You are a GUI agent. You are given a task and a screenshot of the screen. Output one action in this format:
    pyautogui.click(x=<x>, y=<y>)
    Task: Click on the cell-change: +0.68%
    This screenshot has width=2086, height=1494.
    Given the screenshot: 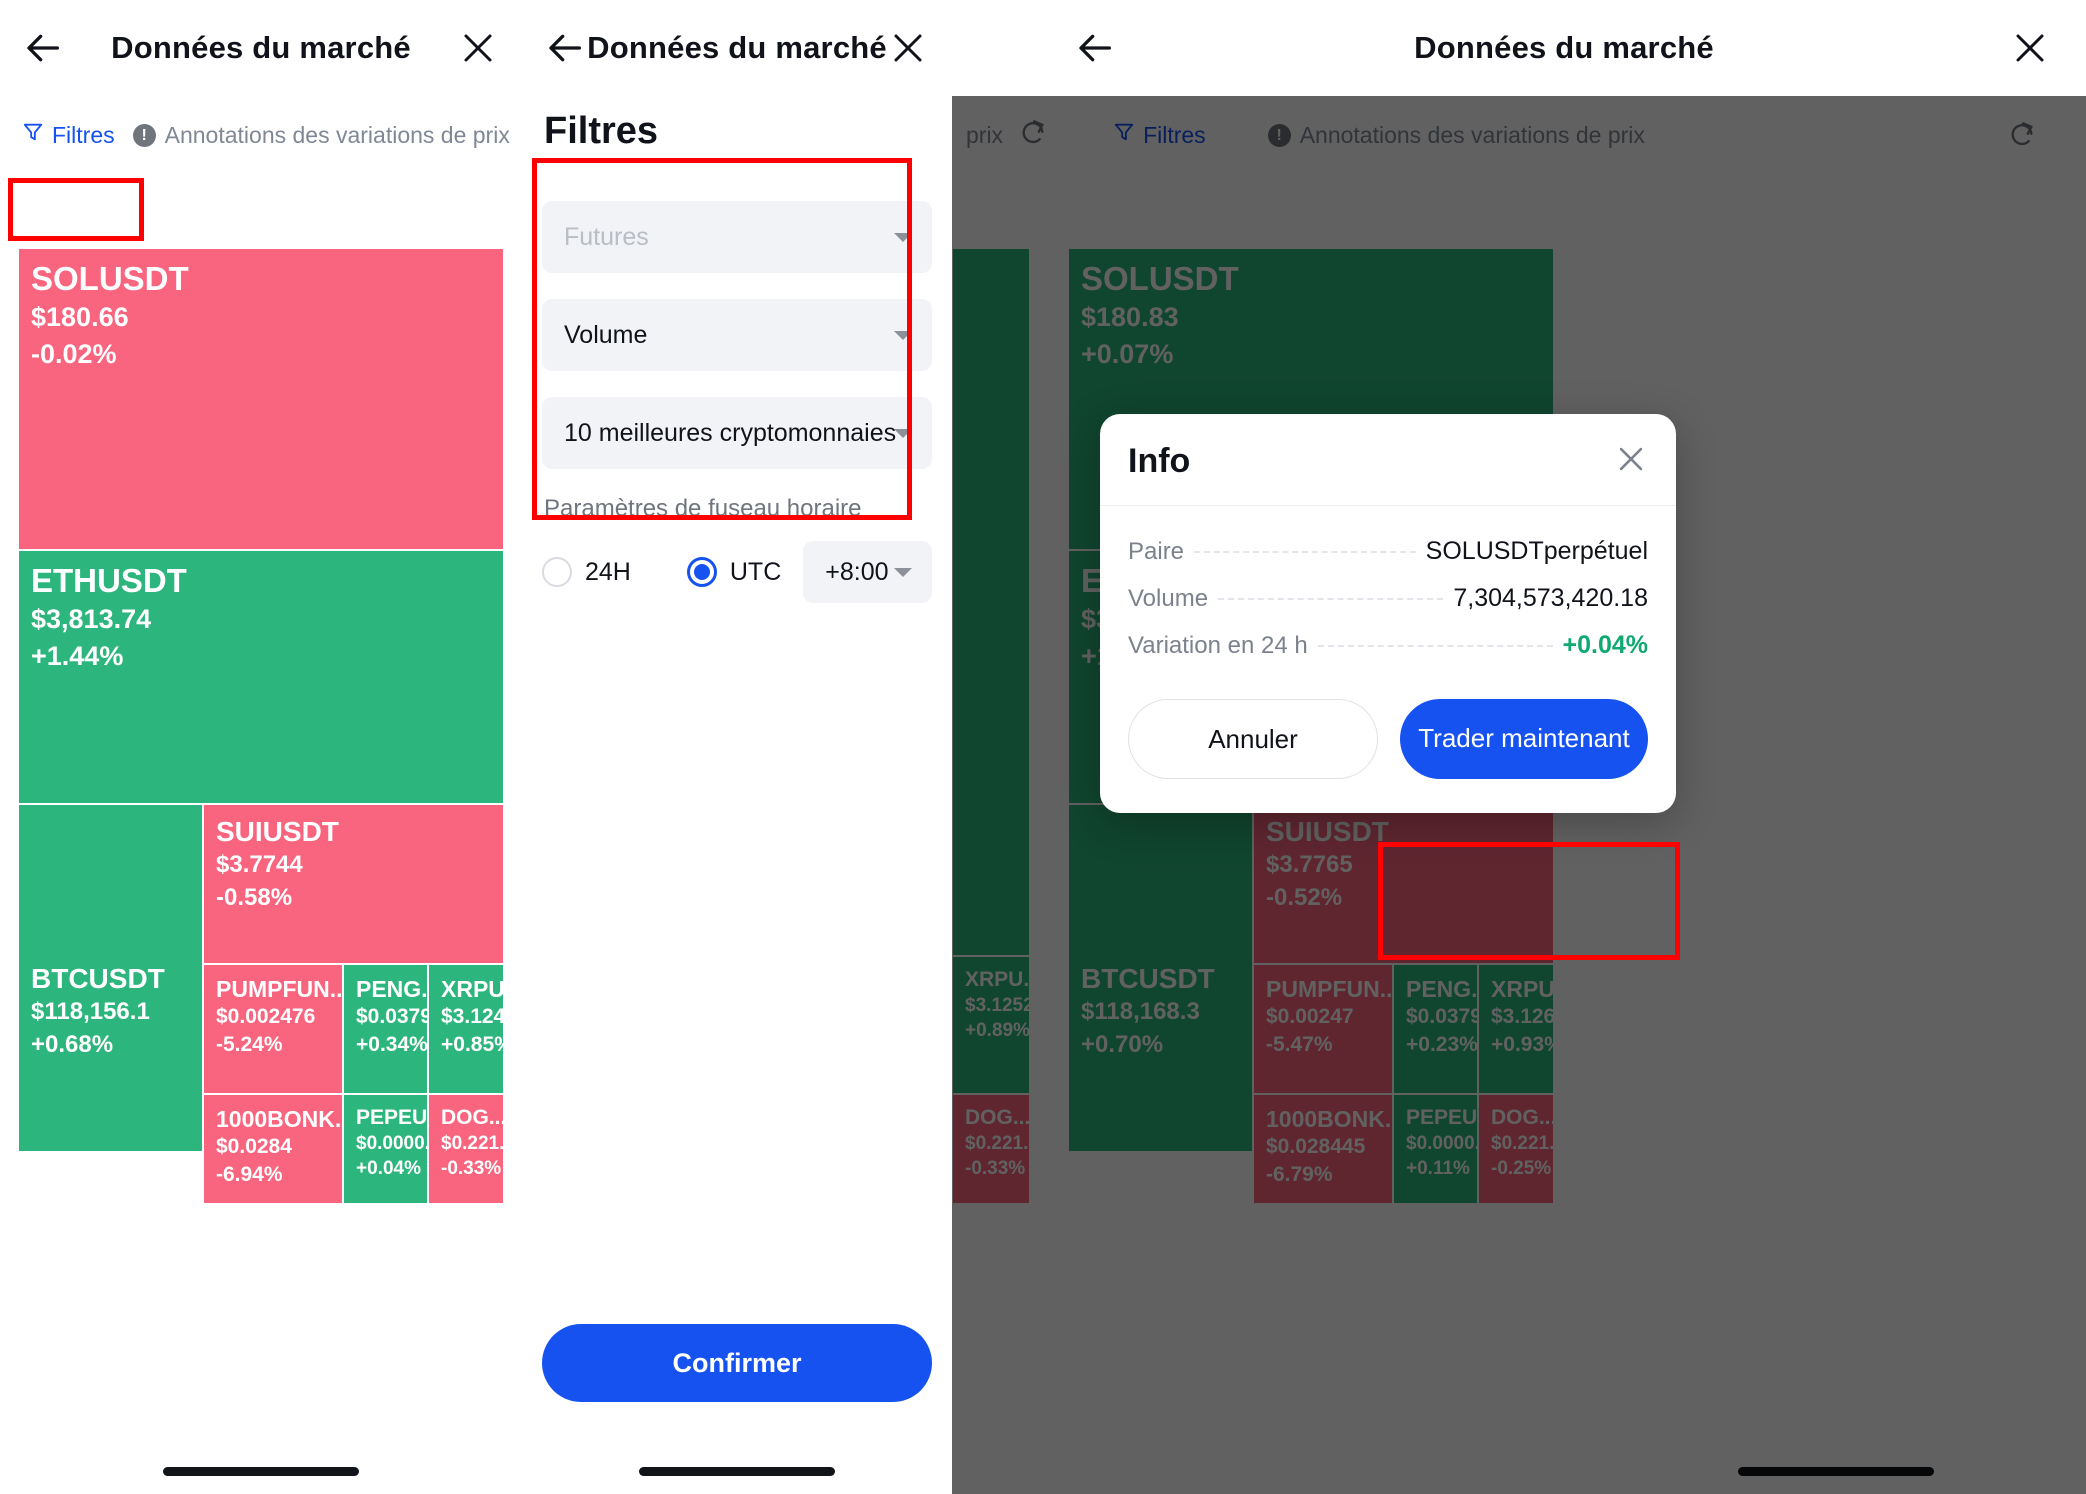 What is the action you would take?
    pyautogui.click(x=72, y=1044)
    